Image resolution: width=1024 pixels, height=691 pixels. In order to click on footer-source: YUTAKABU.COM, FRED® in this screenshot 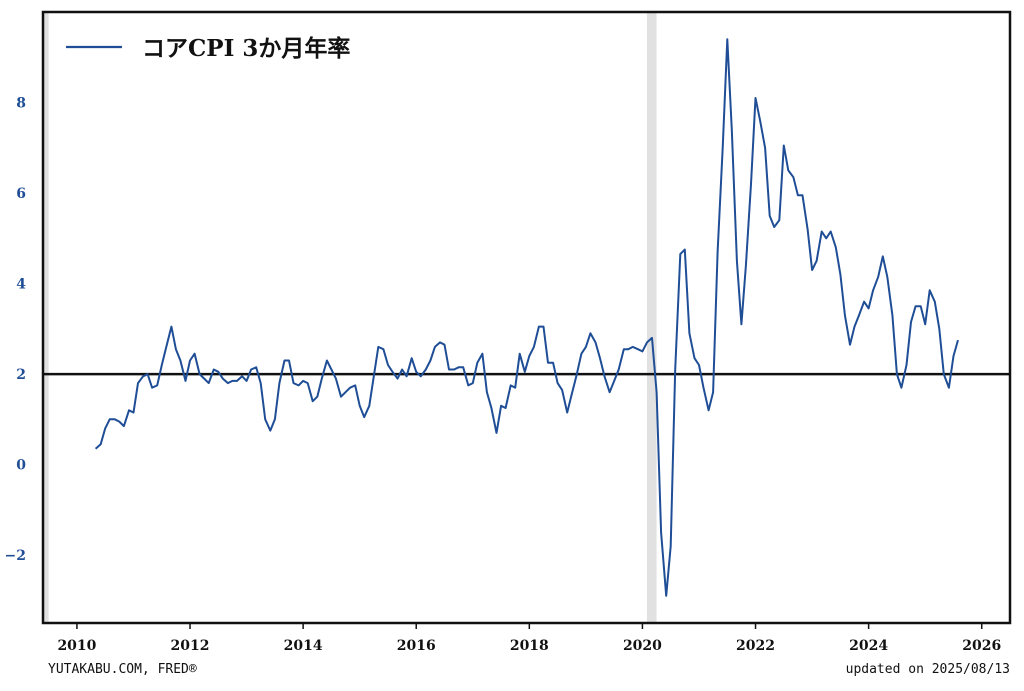, I will do `click(122, 669)`.